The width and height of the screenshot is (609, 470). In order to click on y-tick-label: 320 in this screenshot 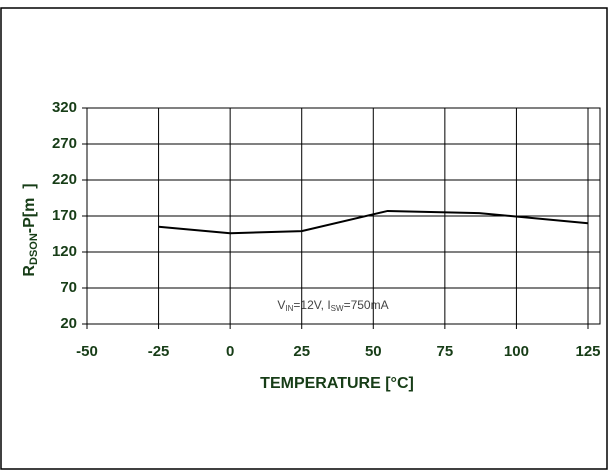, I will do `click(64, 107)`.